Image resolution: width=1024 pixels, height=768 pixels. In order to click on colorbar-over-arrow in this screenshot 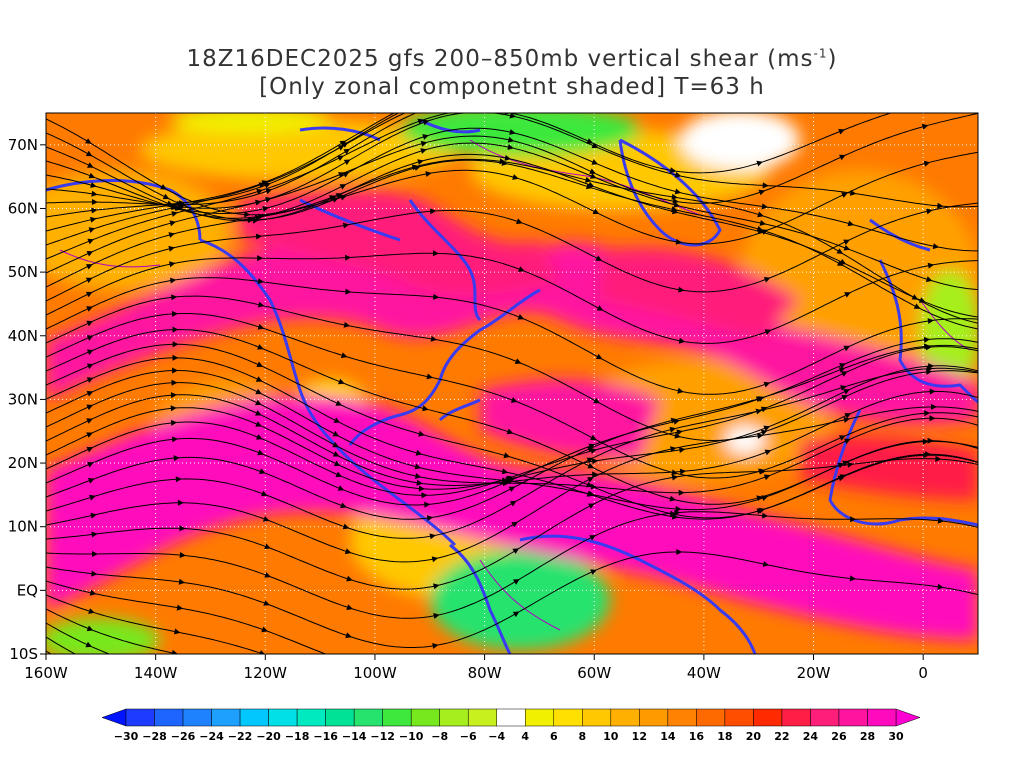, I will do `click(908, 717)`.